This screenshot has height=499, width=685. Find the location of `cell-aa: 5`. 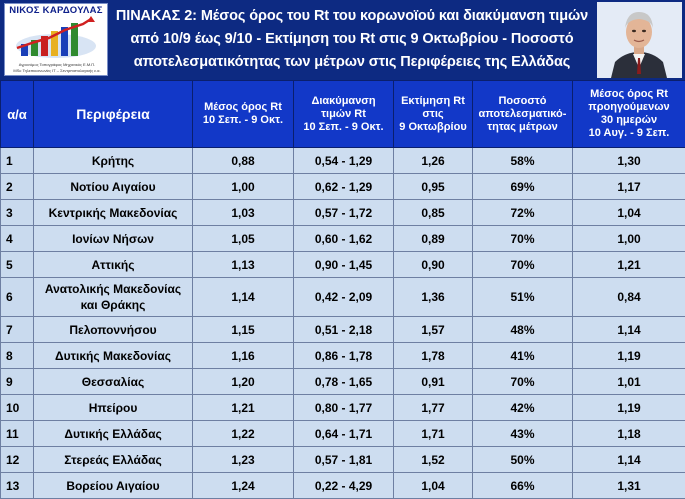

cell-aa: 5 is located at coordinates (17, 265).